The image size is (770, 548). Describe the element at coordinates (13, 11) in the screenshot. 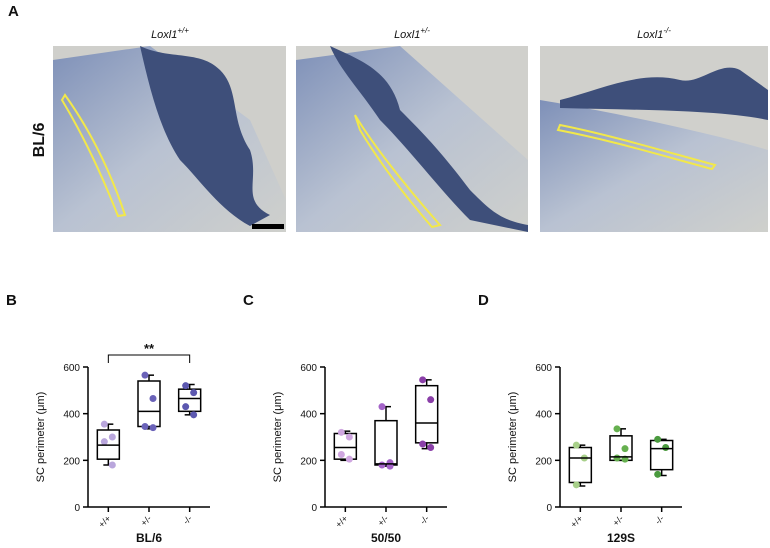

I see `panel-label: A` at that location.